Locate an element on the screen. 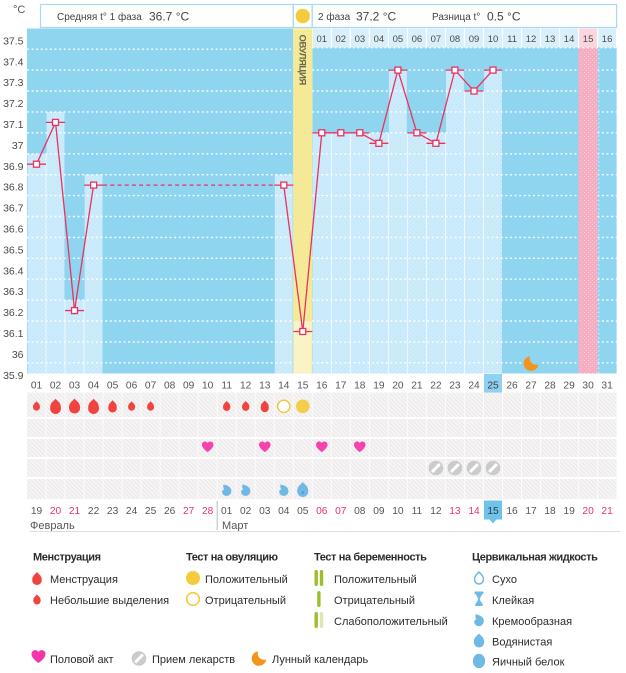 This screenshot has width=626, height=673. svg-text: Клейкая is located at coordinates (513, 601).